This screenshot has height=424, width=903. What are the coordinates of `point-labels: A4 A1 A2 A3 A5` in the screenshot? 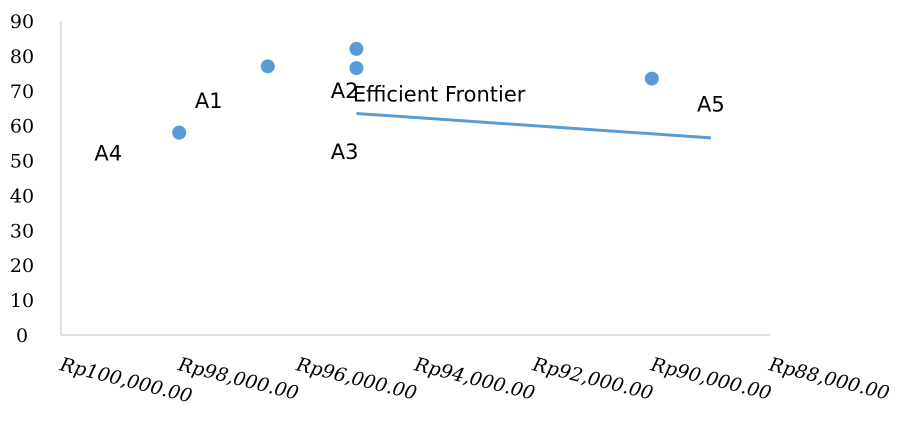 It's located at (409, 122).